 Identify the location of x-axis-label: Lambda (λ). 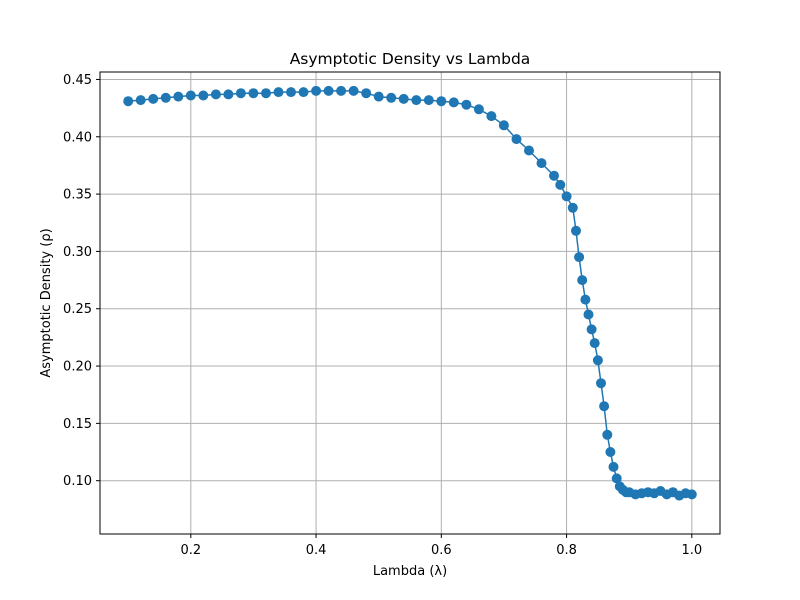
(410, 571).